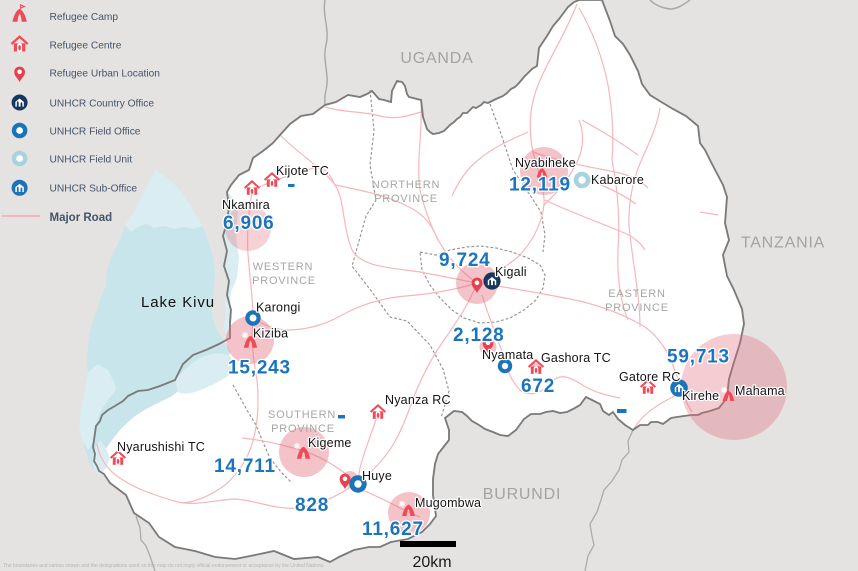  Describe the element at coordinates (431, 562) in the screenshot. I see `svg-text: 20km` at that location.